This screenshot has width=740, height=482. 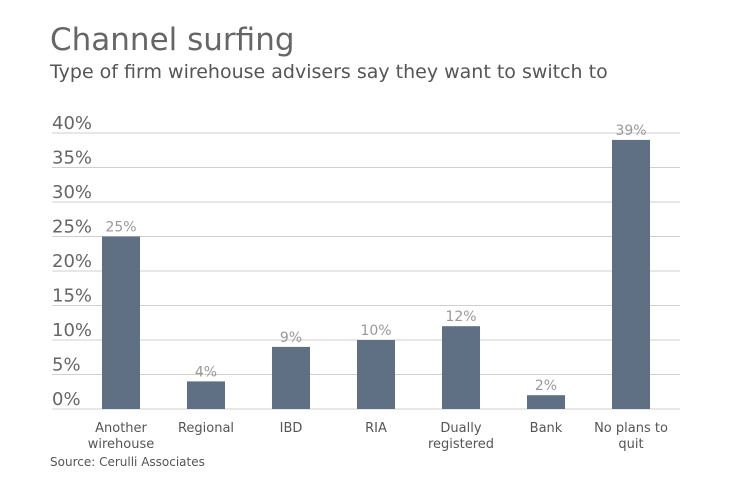 I want to click on y-tick-label: 25%, so click(x=72, y=227).